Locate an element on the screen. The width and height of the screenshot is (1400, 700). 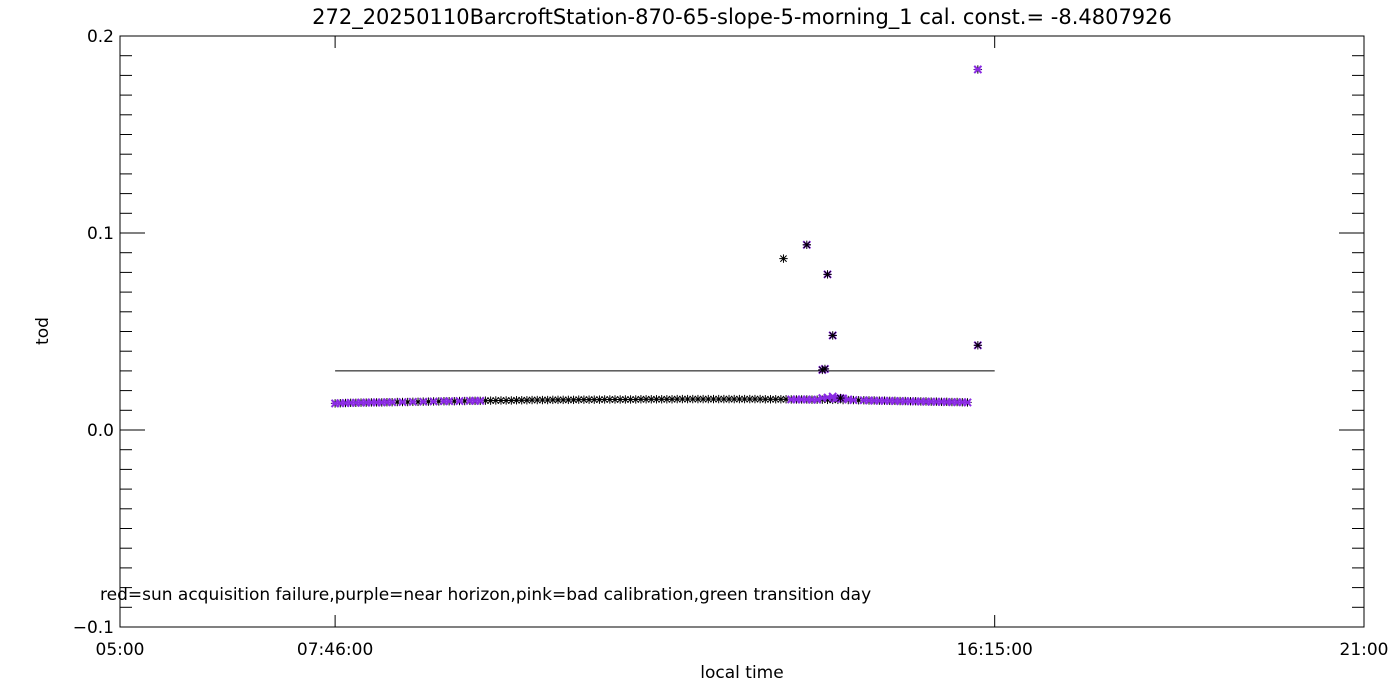
x-tick-label: 21:00 is located at coordinates (1364, 650).